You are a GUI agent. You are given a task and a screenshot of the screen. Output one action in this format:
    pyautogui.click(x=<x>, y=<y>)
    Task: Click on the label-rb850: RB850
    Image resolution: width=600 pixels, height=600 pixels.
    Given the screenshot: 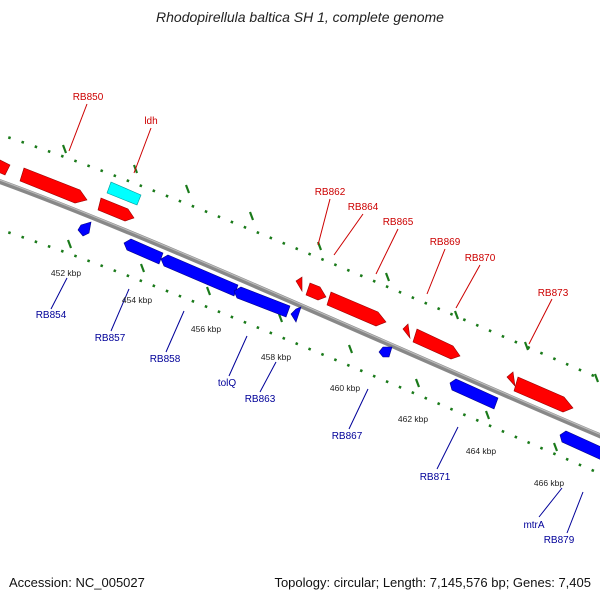 What is the action you would take?
    pyautogui.click(x=88, y=97)
    